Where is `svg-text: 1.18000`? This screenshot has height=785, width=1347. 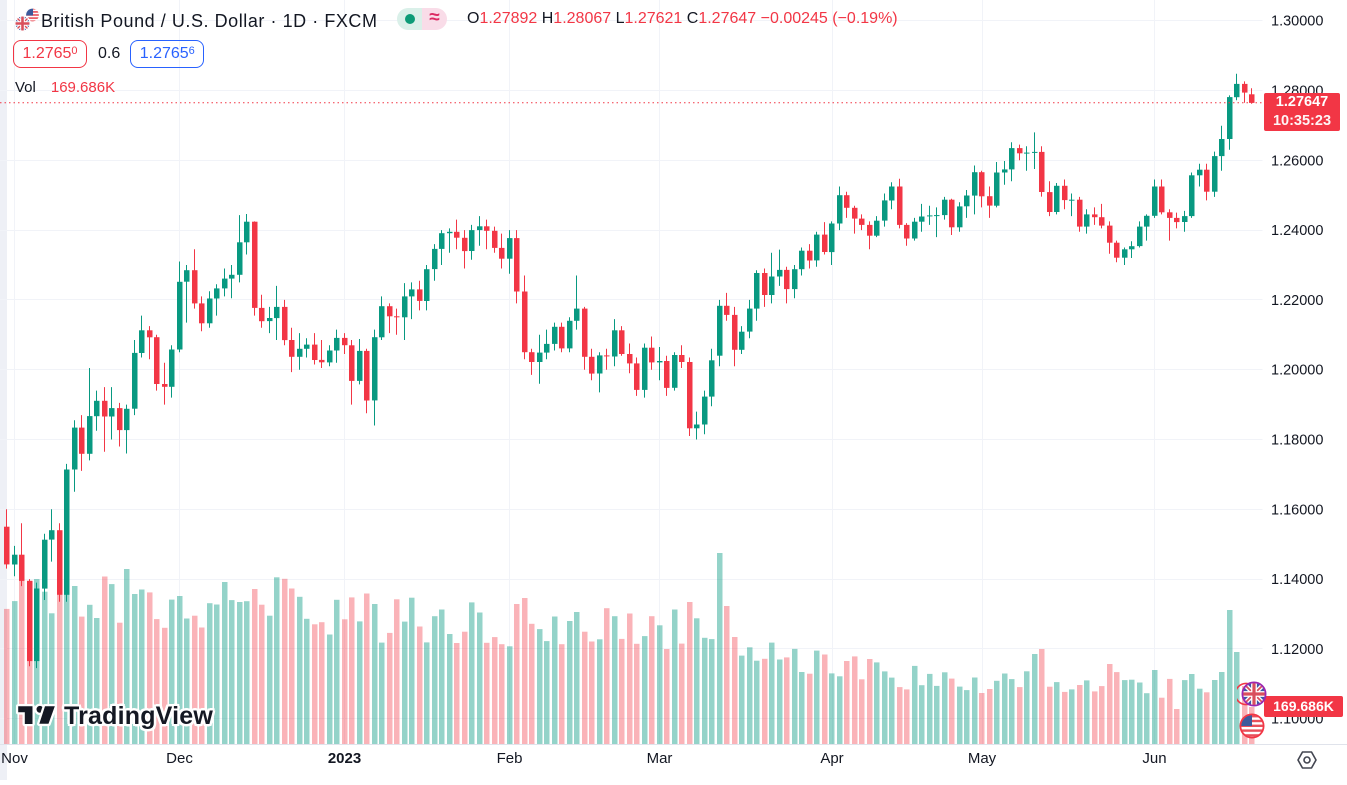
svg-text: 1.18000 is located at coordinates (1297, 441).